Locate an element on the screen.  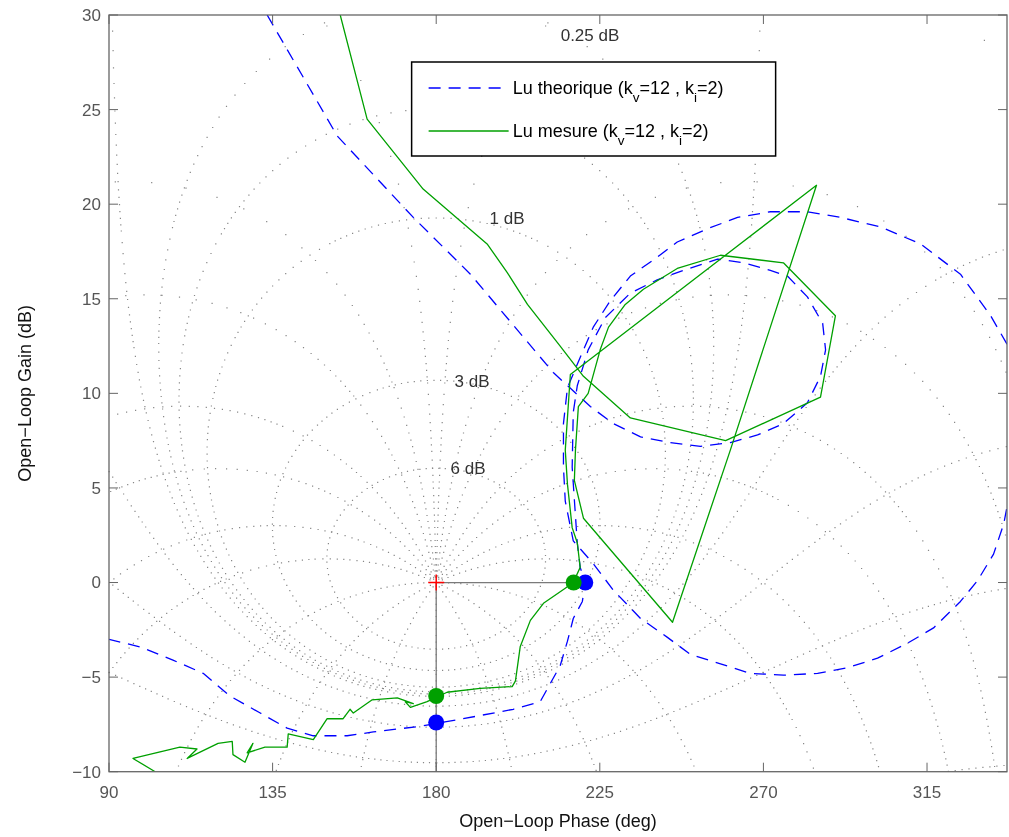
x-tick-label: 180 is located at coordinates (436, 792).